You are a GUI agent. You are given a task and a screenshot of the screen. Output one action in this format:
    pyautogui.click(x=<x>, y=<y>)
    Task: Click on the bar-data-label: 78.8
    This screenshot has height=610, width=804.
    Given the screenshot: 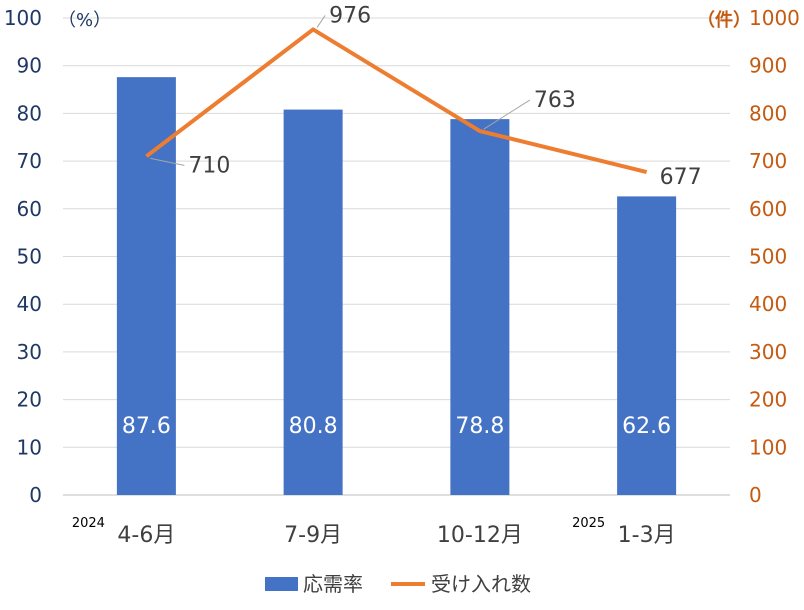 What is the action you would take?
    pyautogui.click(x=479, y=426)
    